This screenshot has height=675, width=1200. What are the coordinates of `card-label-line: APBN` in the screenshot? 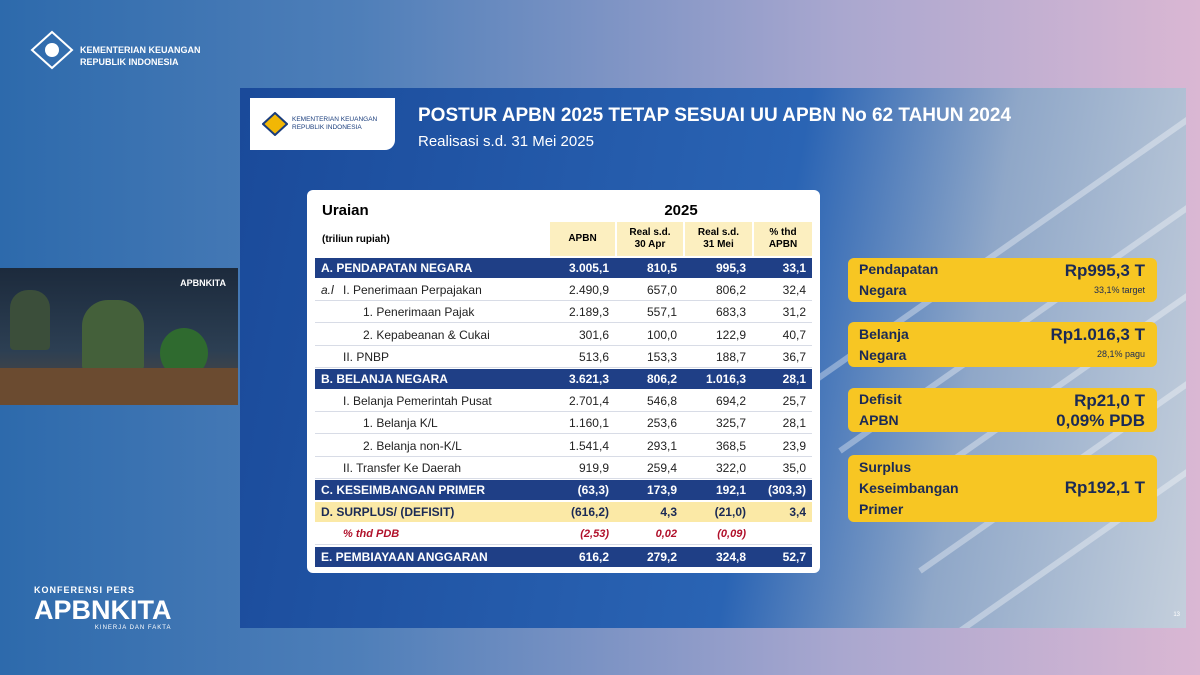 It's located at (879, 420).